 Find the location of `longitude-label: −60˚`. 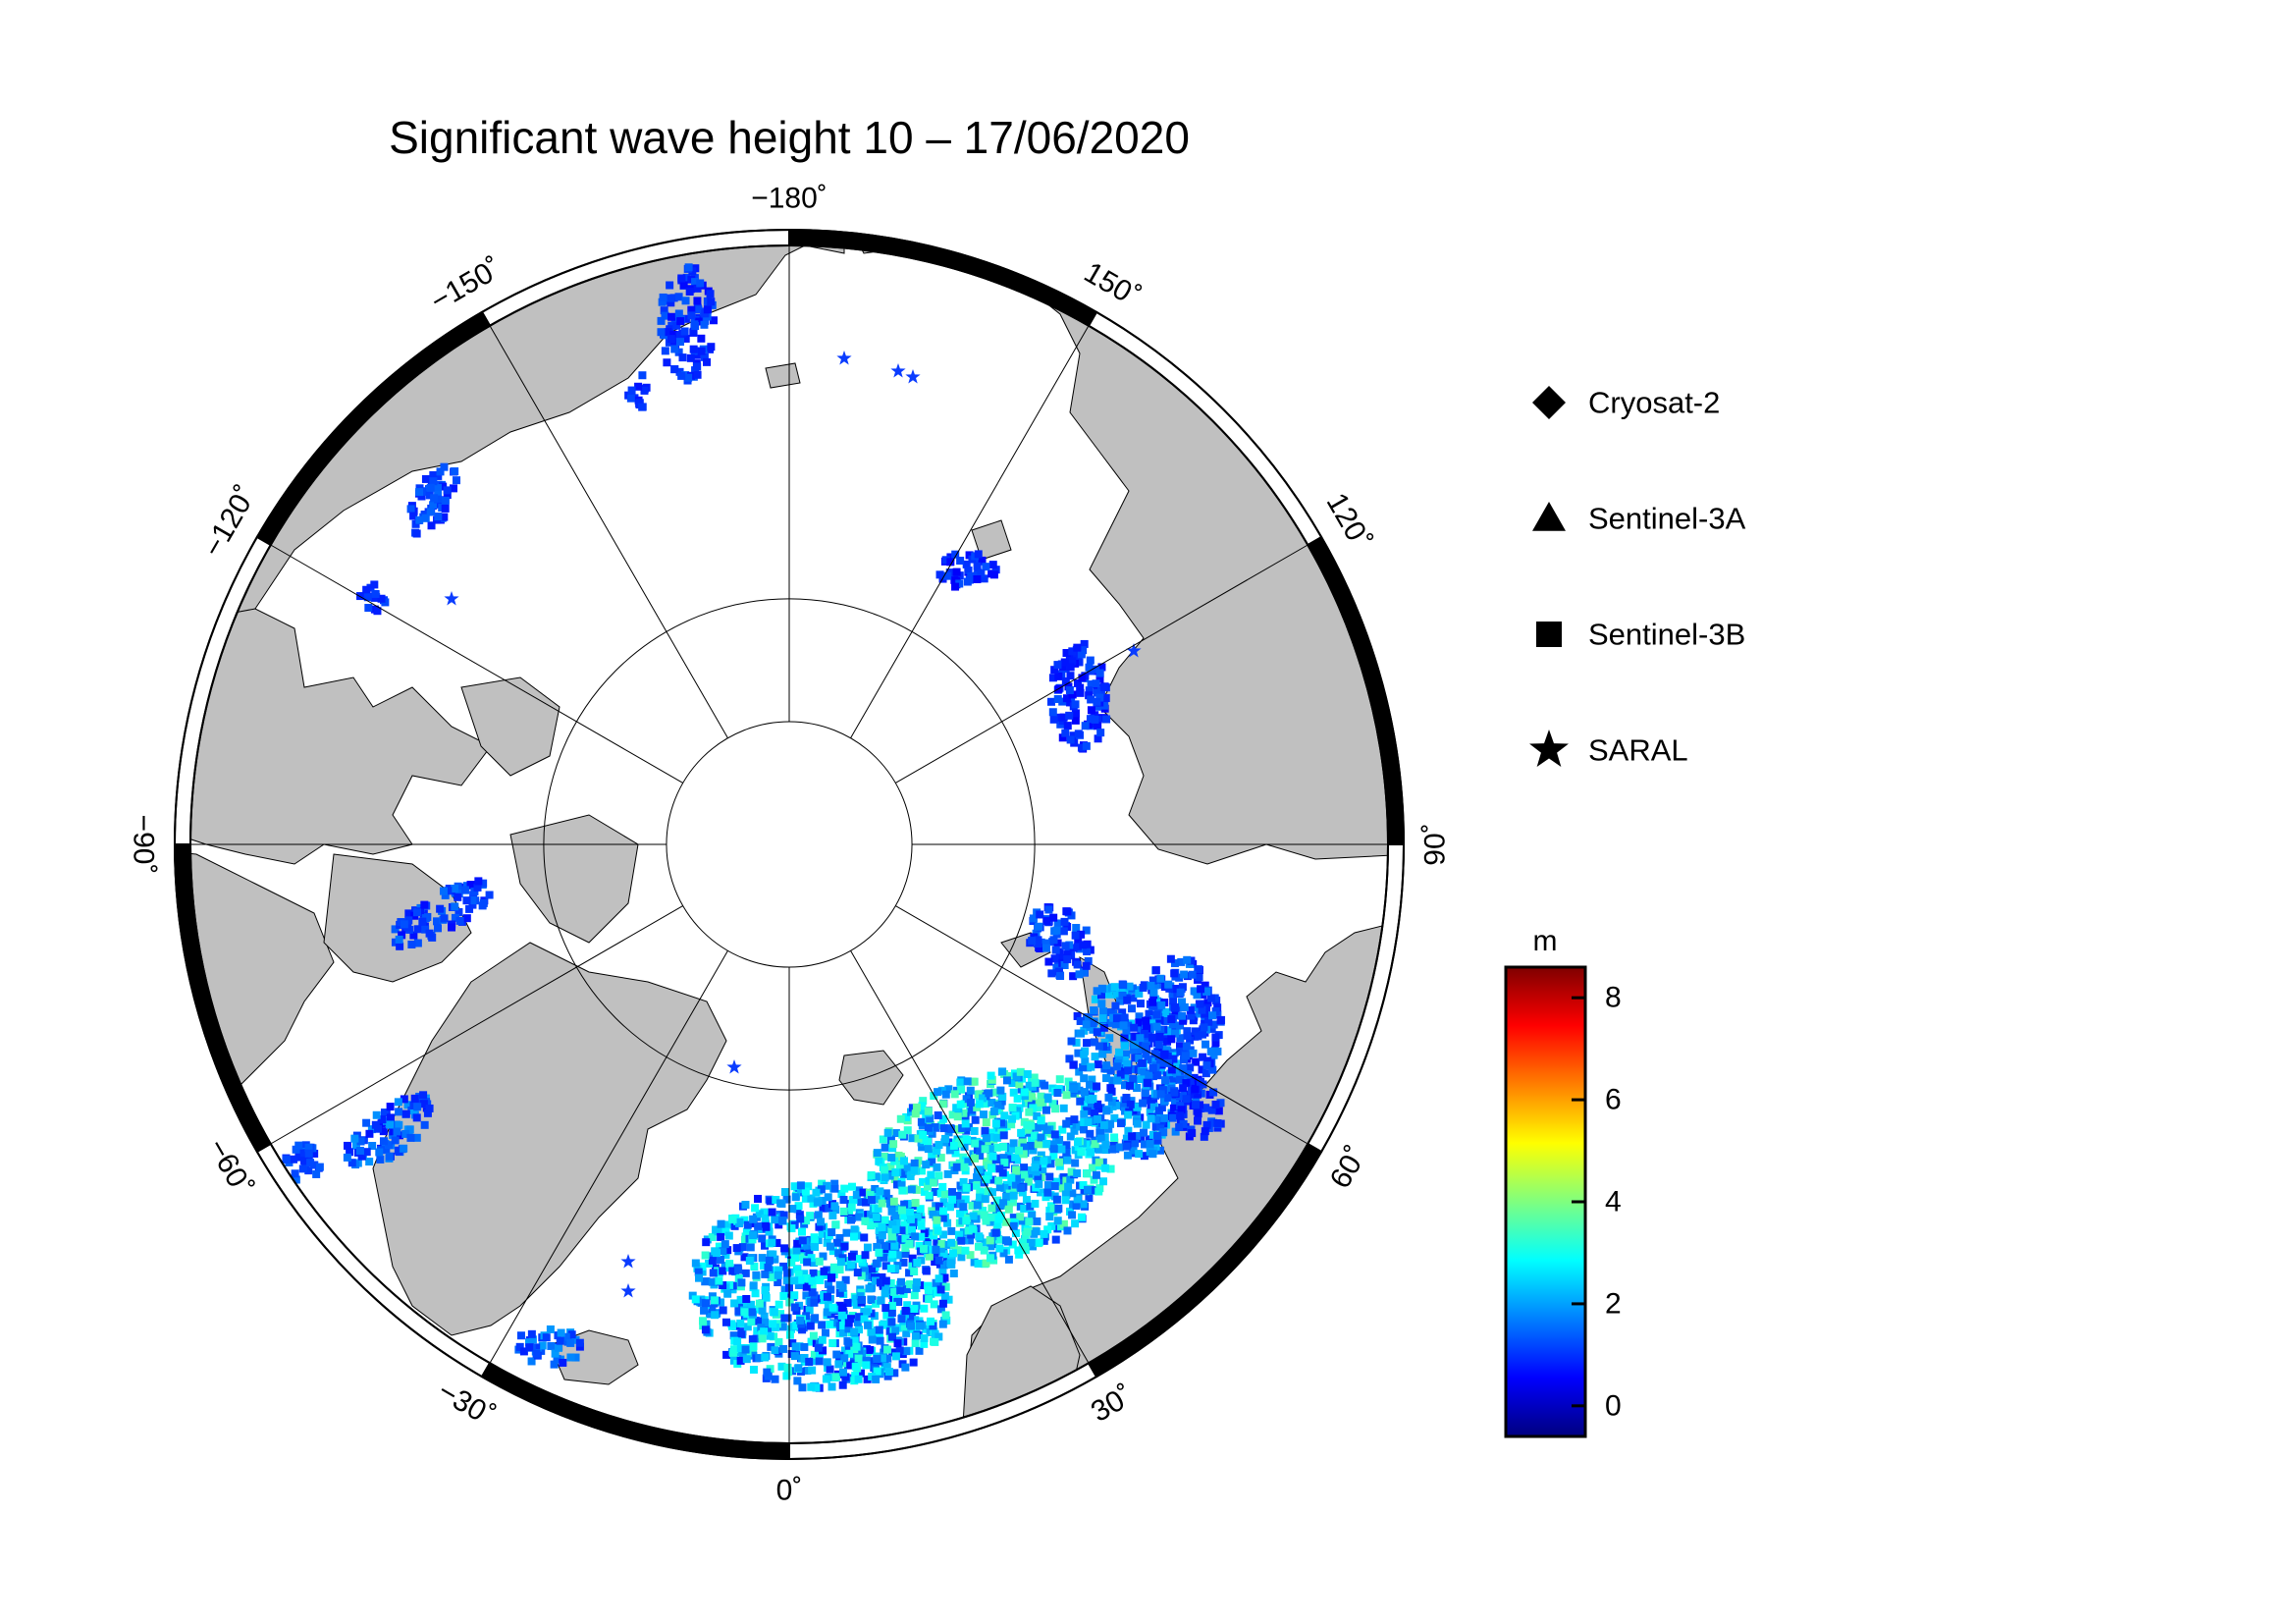

longitude-label: −60˚ is located at coordinates (230, 1167).